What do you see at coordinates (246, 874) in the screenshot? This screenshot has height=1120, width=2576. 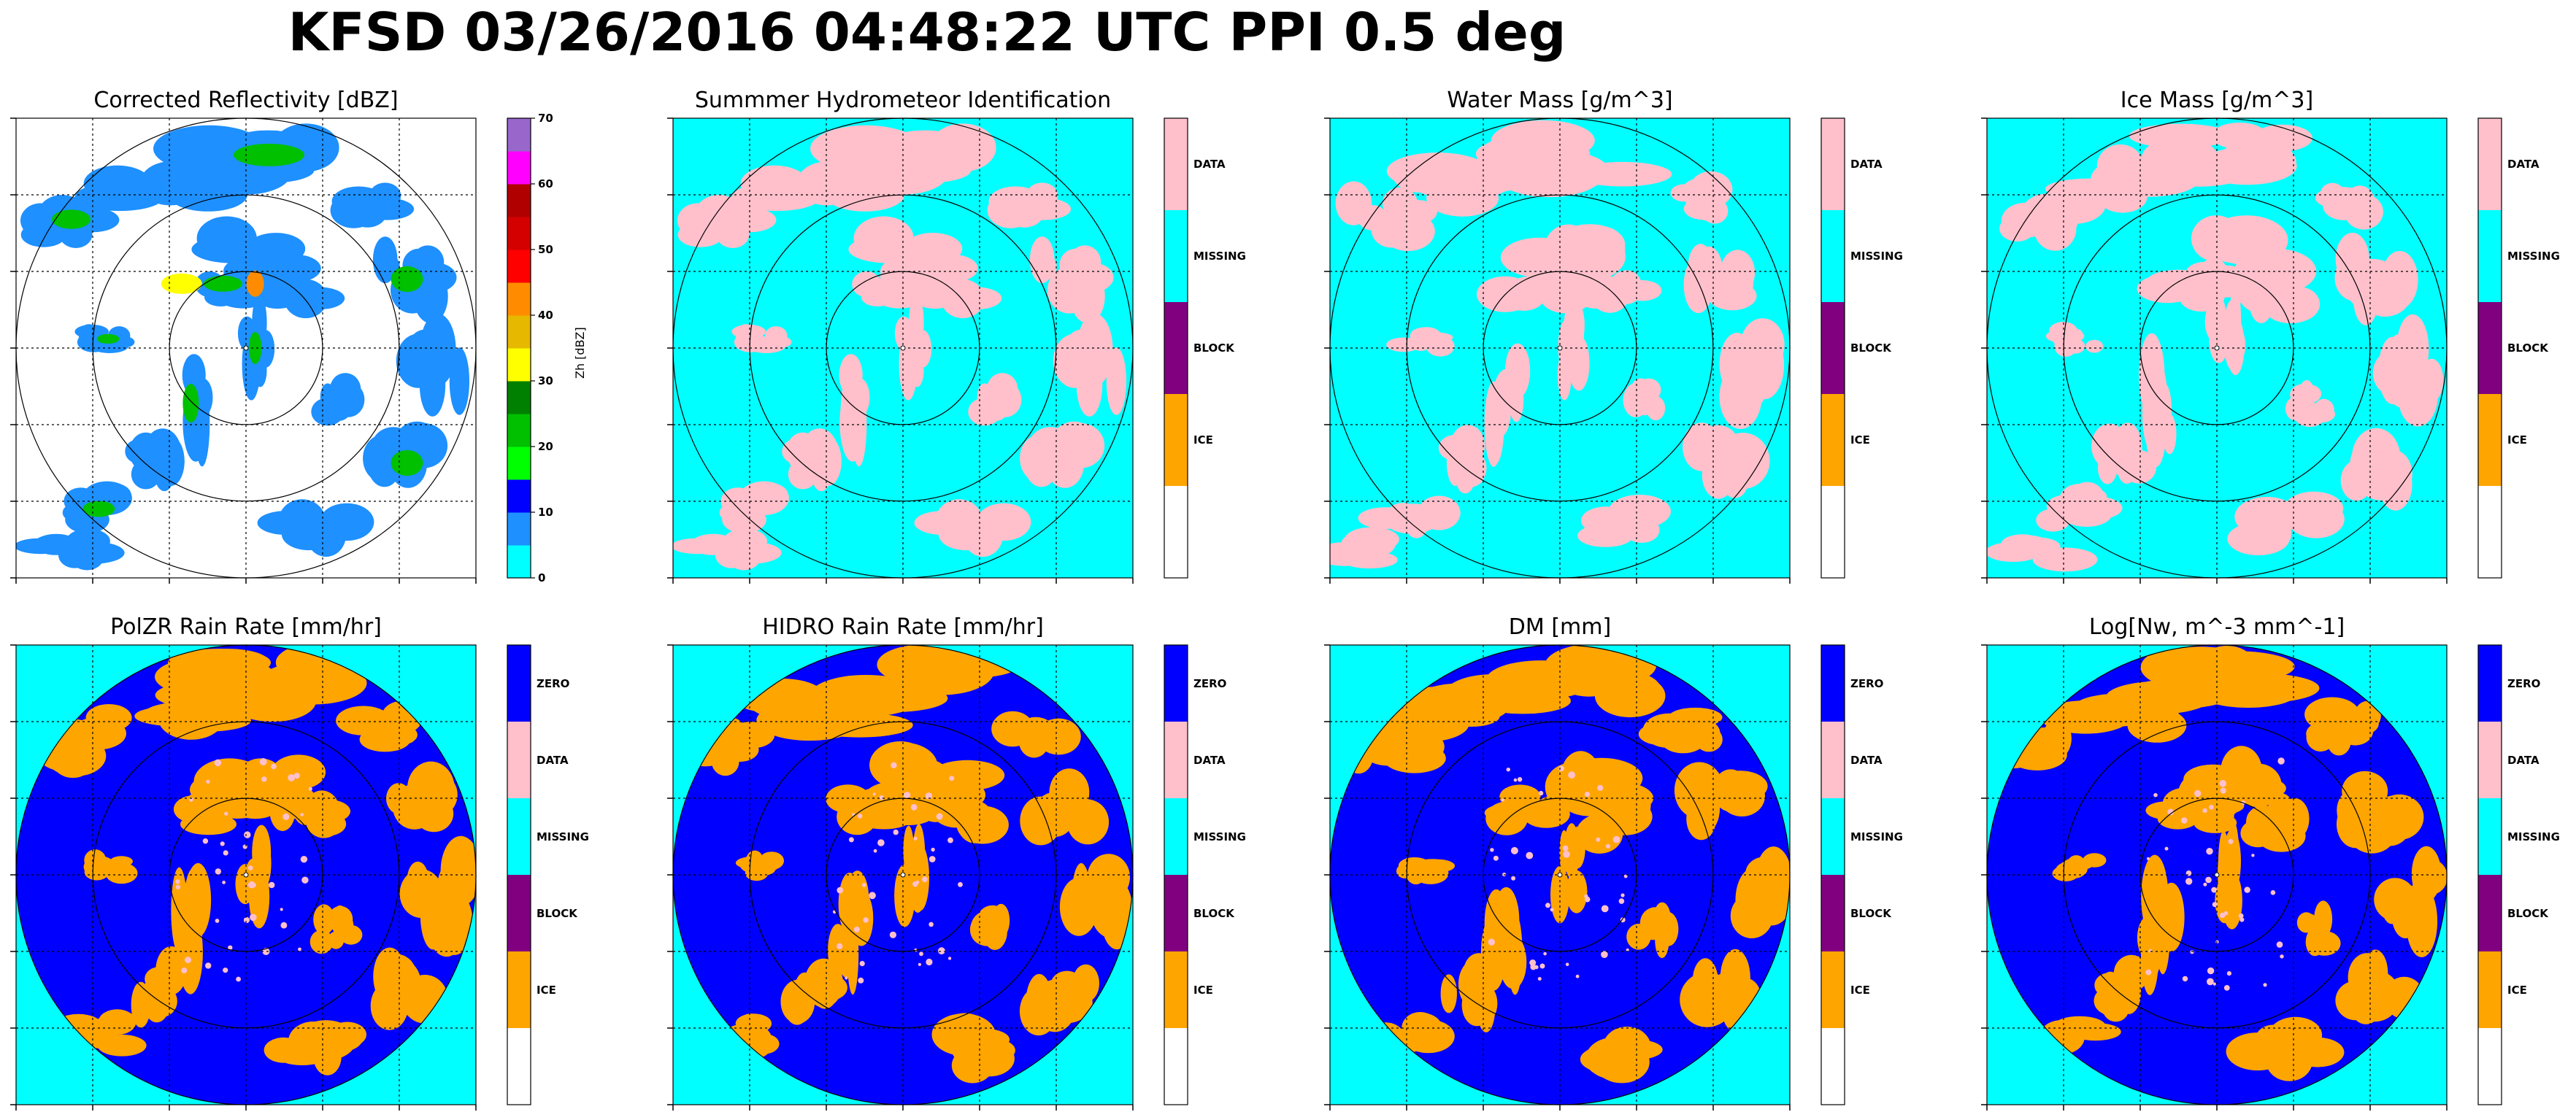 I see `axes-frame` at bounding box center [246, 874].